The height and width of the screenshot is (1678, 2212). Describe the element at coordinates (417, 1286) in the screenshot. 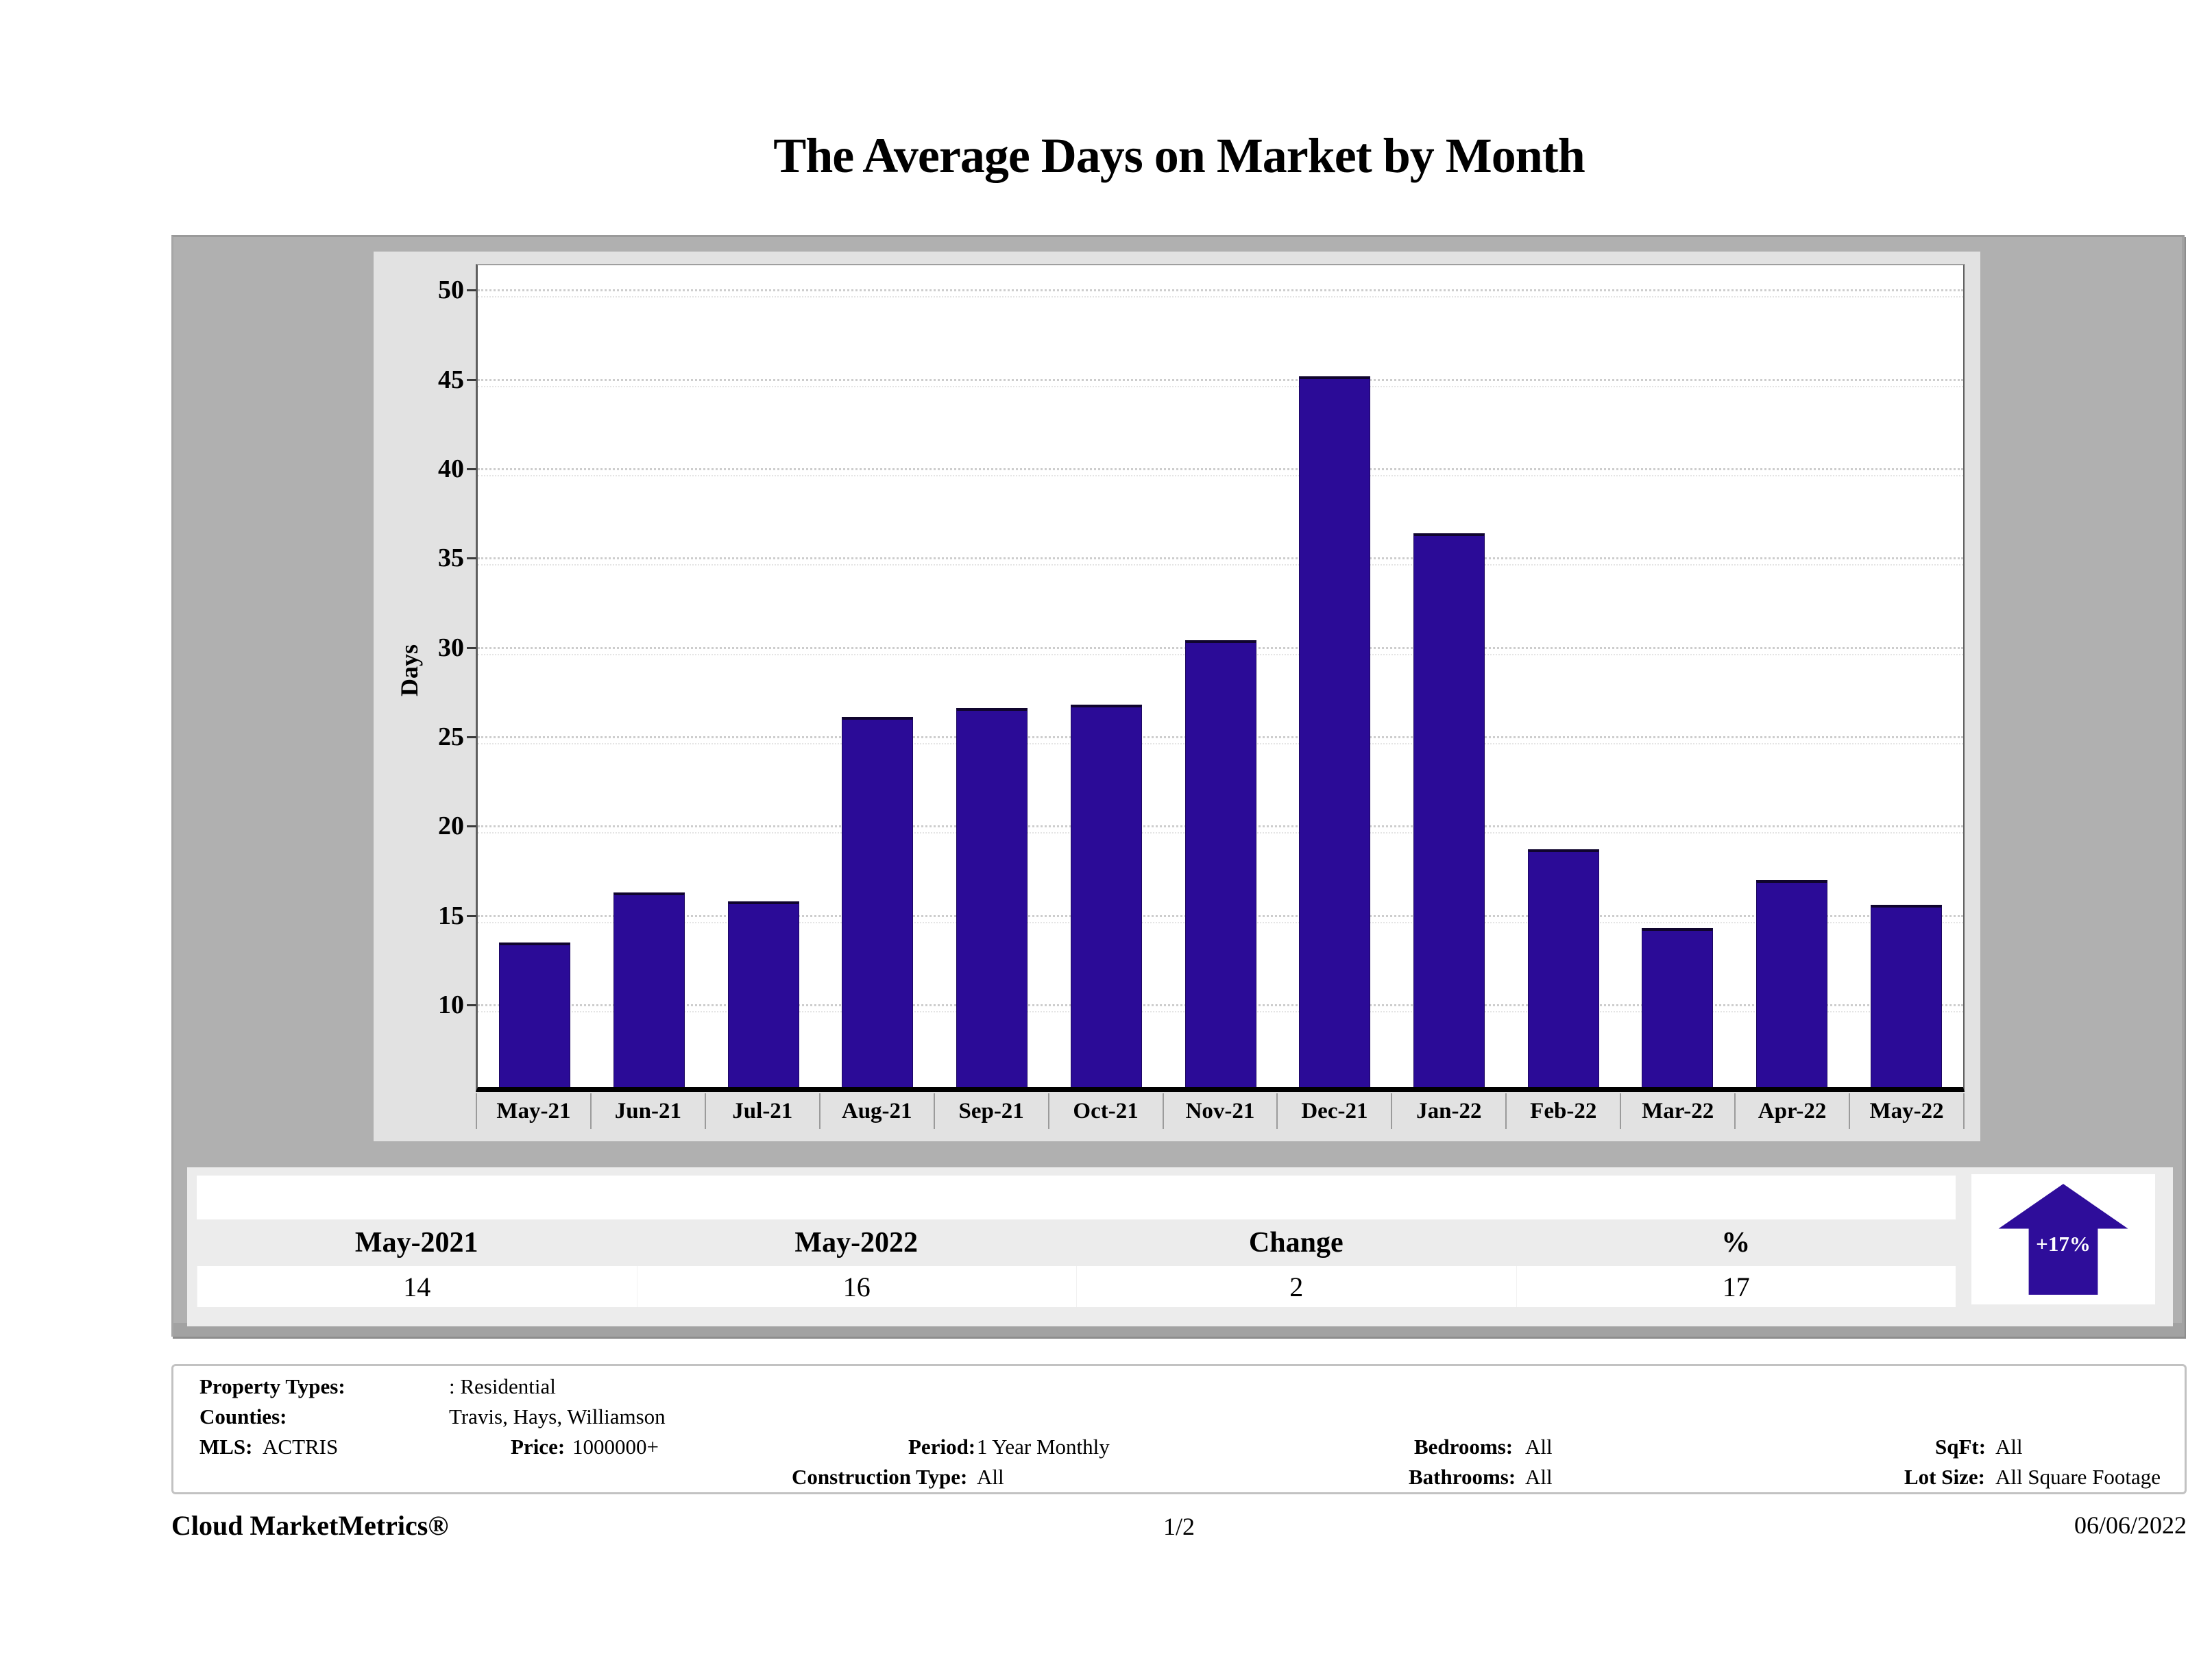

I see `summary-value-cell: 14` at that location.